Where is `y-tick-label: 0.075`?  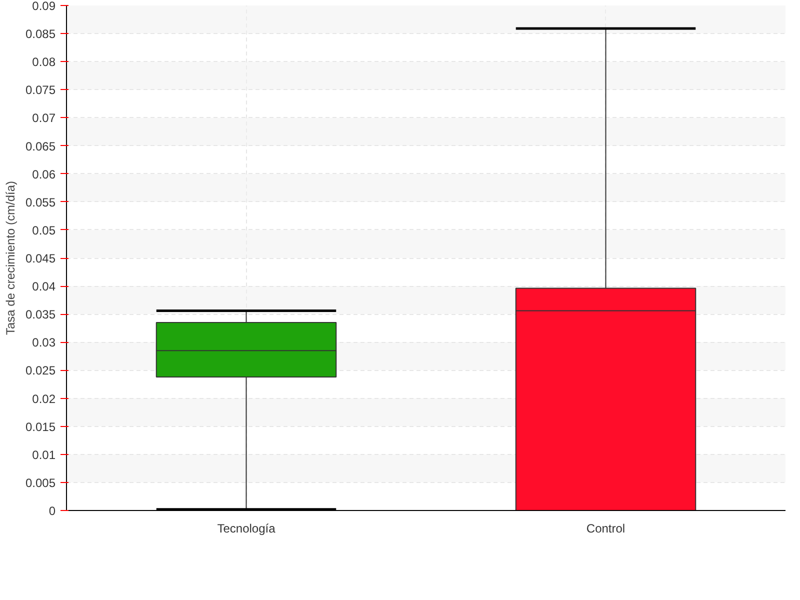
y-tick-label: 0.075 is located at coordinates (40, 90).